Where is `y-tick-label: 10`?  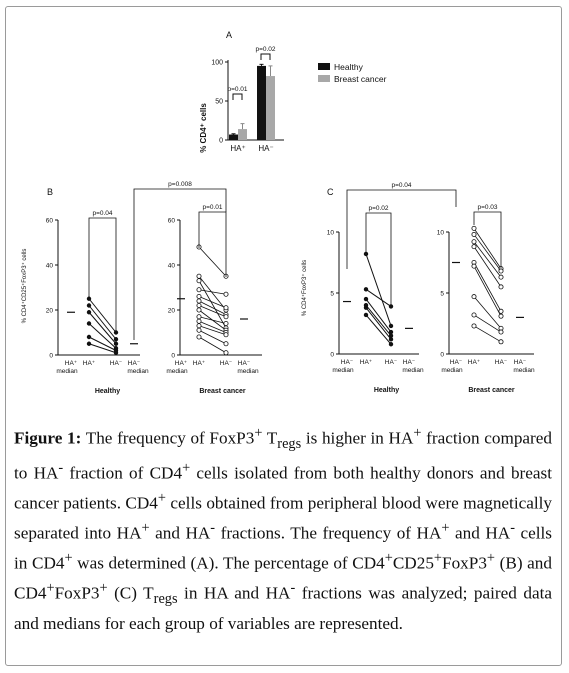
y-tick-label: 10 is located at coordinates (441, 233).